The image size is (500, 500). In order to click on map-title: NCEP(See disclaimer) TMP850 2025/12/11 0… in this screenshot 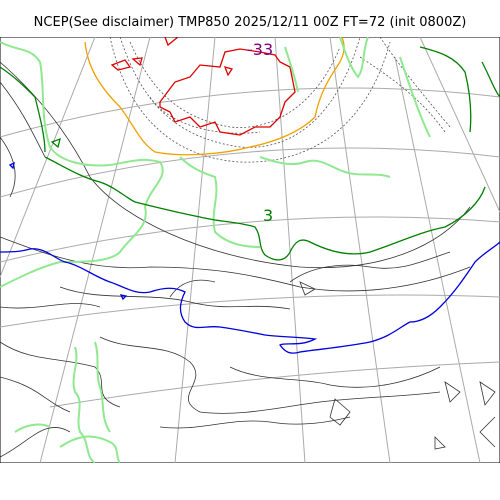, I will do `click(250, 22)`.